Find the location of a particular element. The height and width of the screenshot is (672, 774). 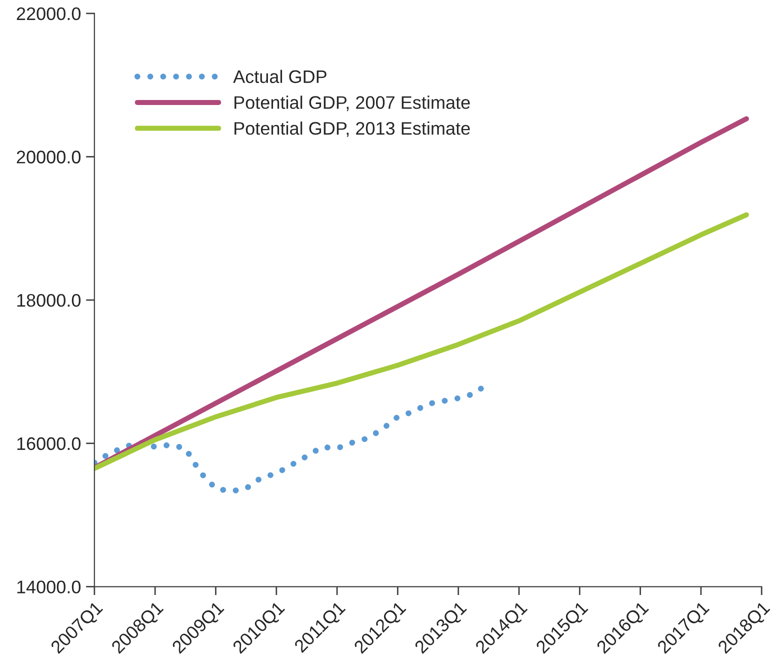

legend-label: Actual GDP is located at coordinates (279, 77).